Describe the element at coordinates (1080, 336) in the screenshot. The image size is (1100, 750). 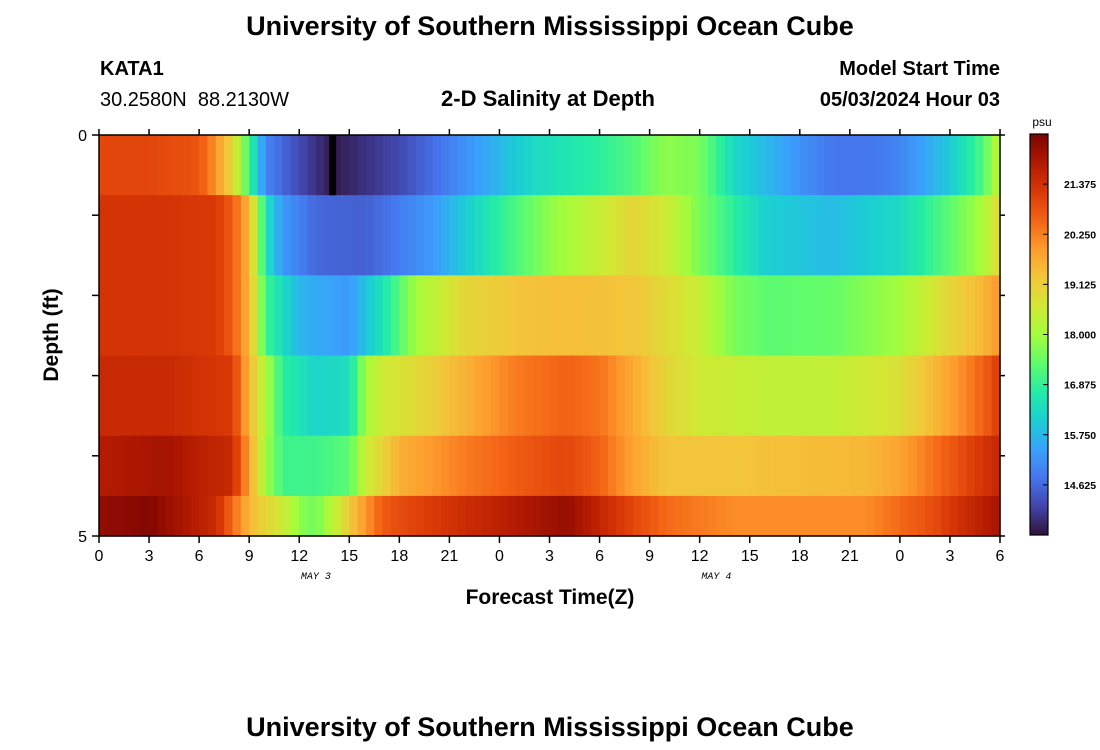
I see `colorbar-tick-label: 18.000` at that location.